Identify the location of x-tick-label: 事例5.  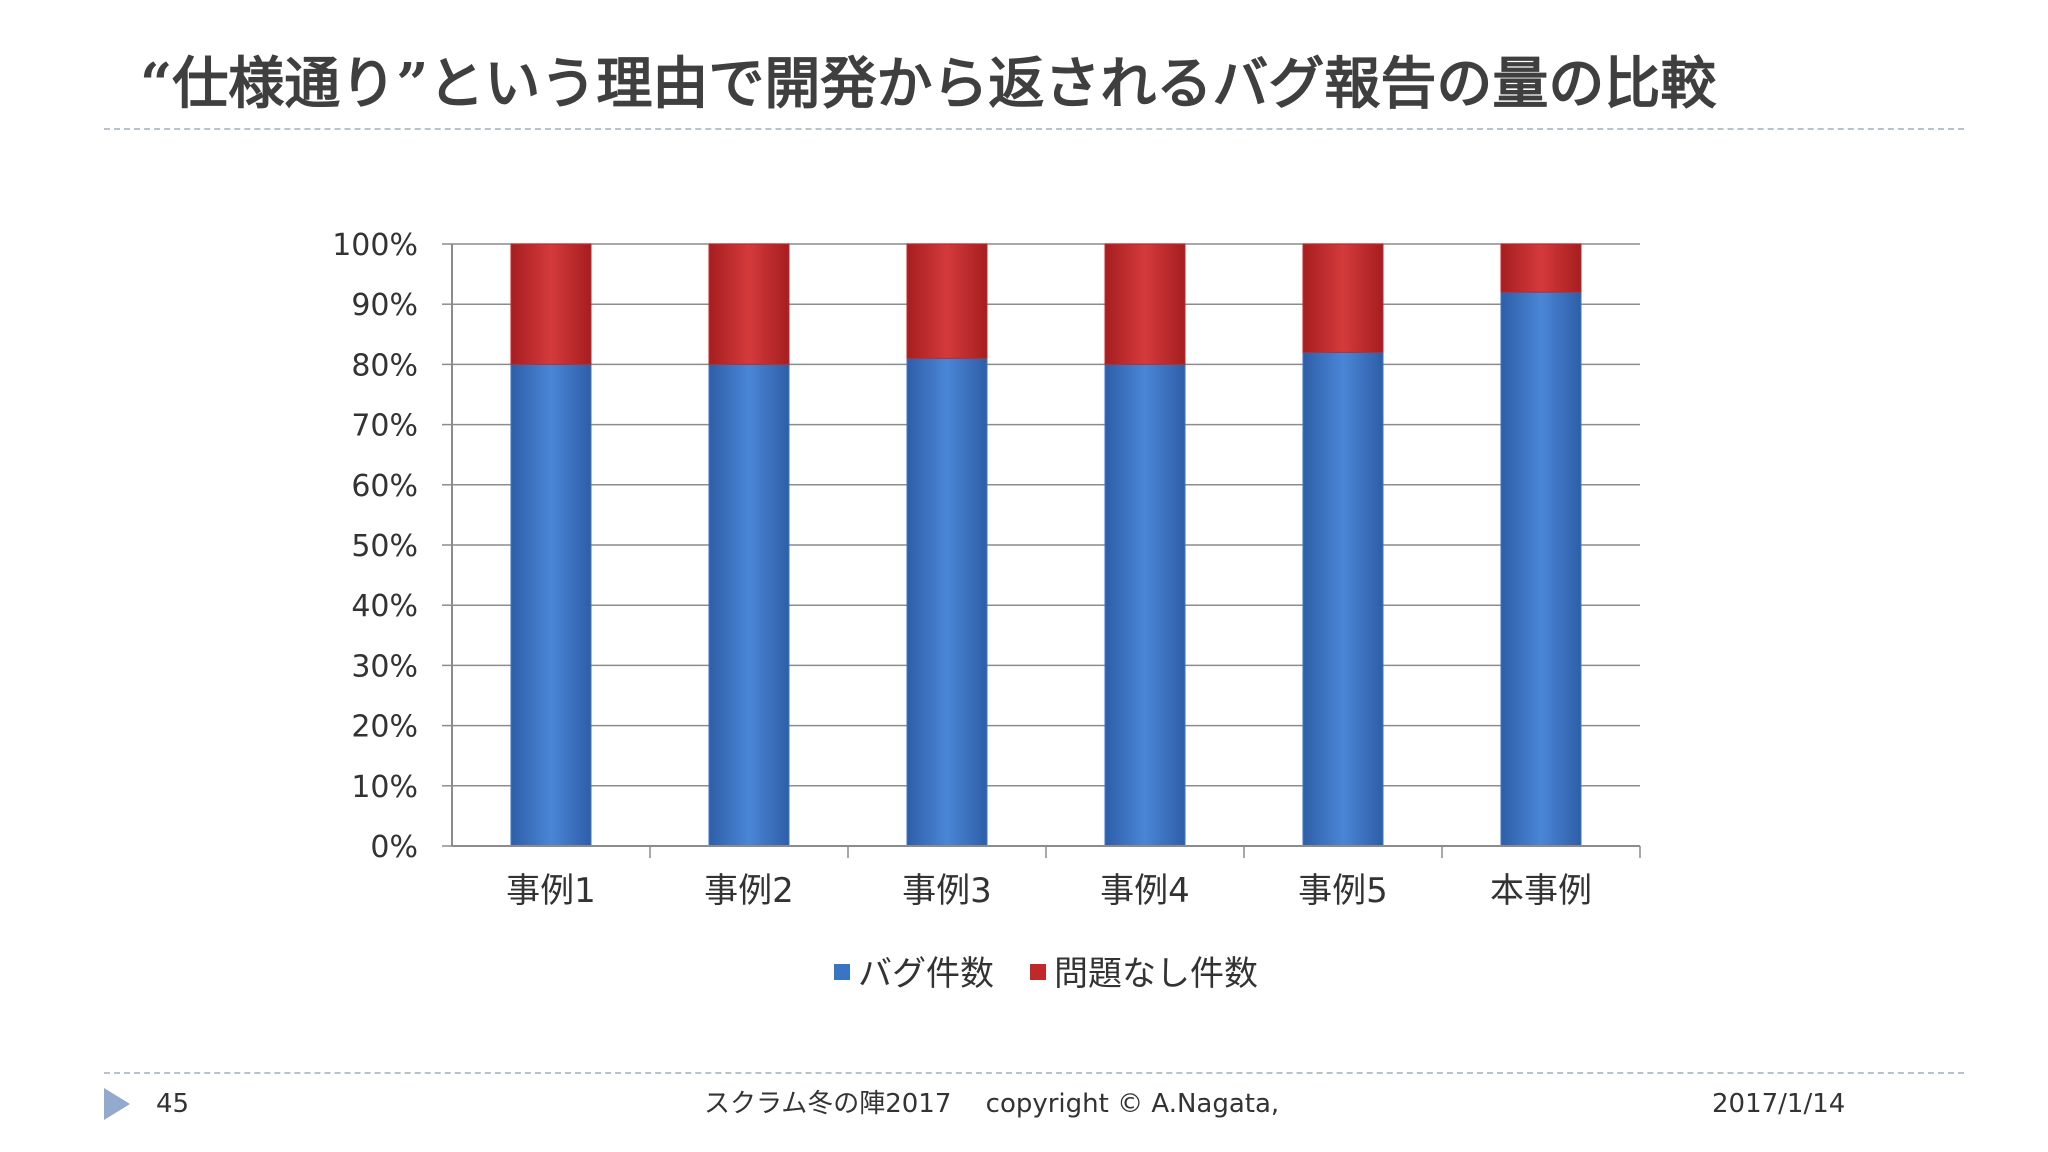
(1343, 891).